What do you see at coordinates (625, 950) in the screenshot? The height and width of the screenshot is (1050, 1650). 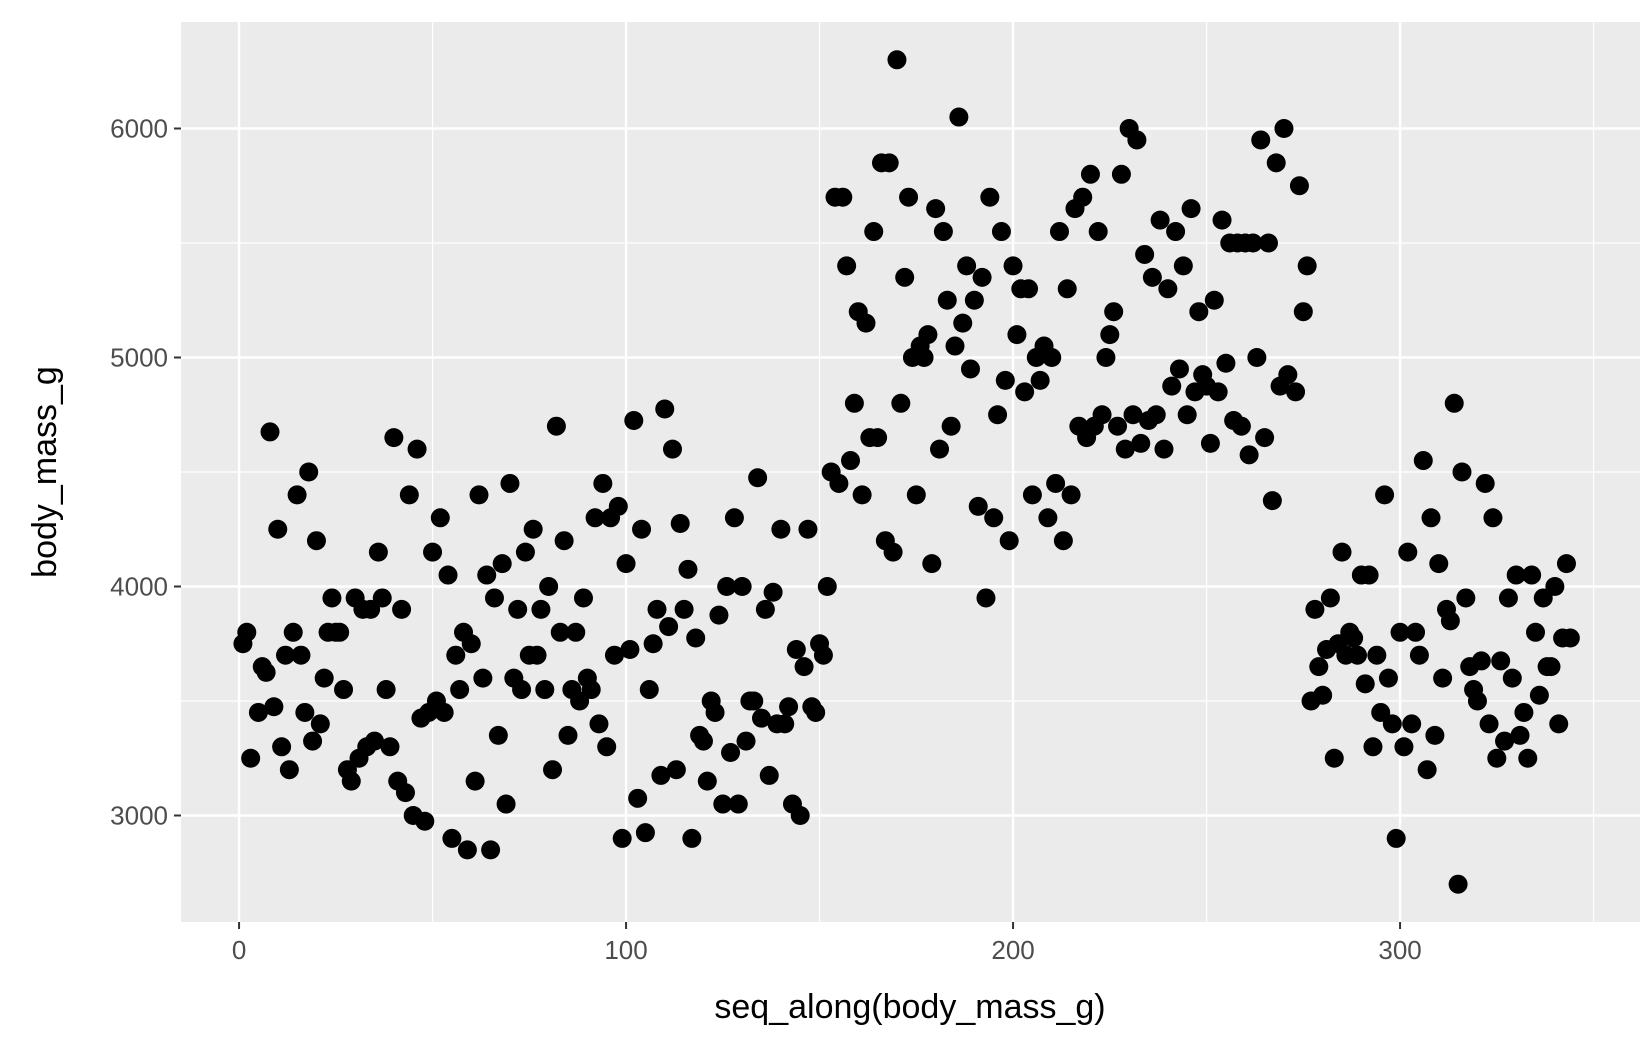 I see `x-tick-label: 100` at bounding box center [625, 950].